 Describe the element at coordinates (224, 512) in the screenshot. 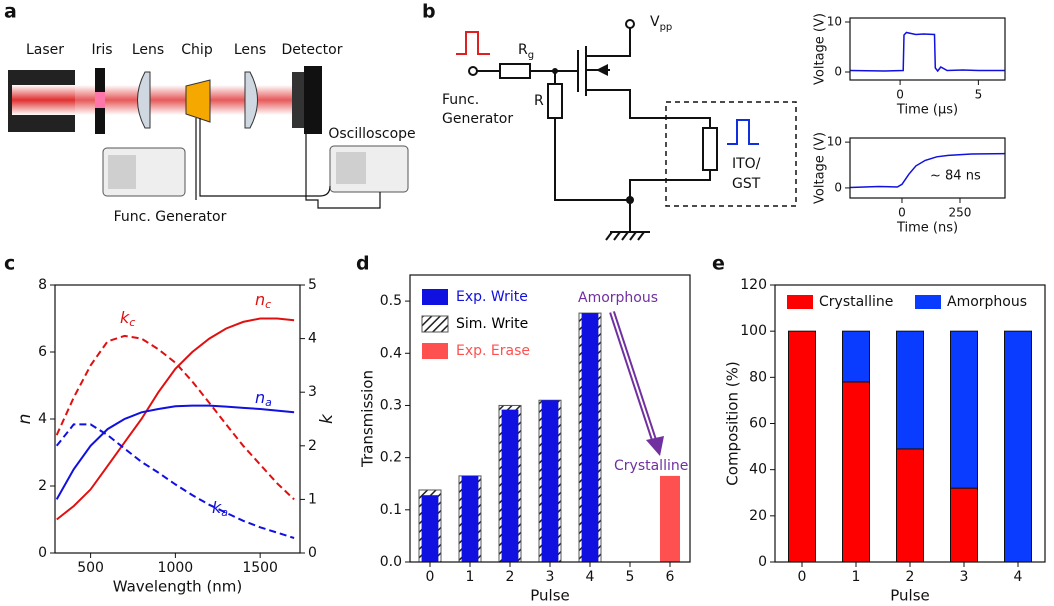

I see `label-sub: a` at that location.